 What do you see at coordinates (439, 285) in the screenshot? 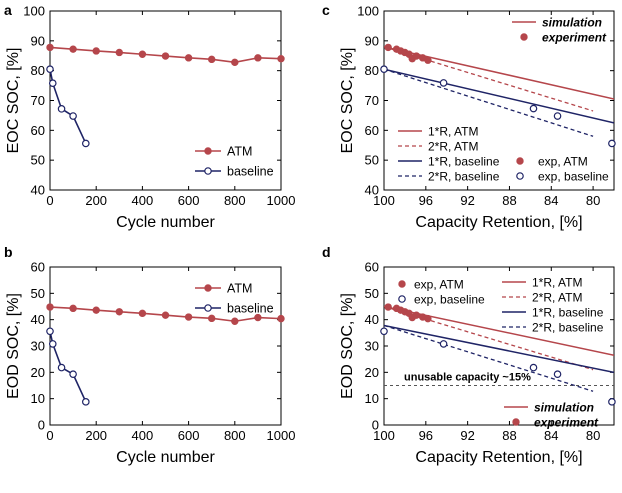
I see `panel-d-legend-left-label: exp, ATM` at bounding box center [439, 285].